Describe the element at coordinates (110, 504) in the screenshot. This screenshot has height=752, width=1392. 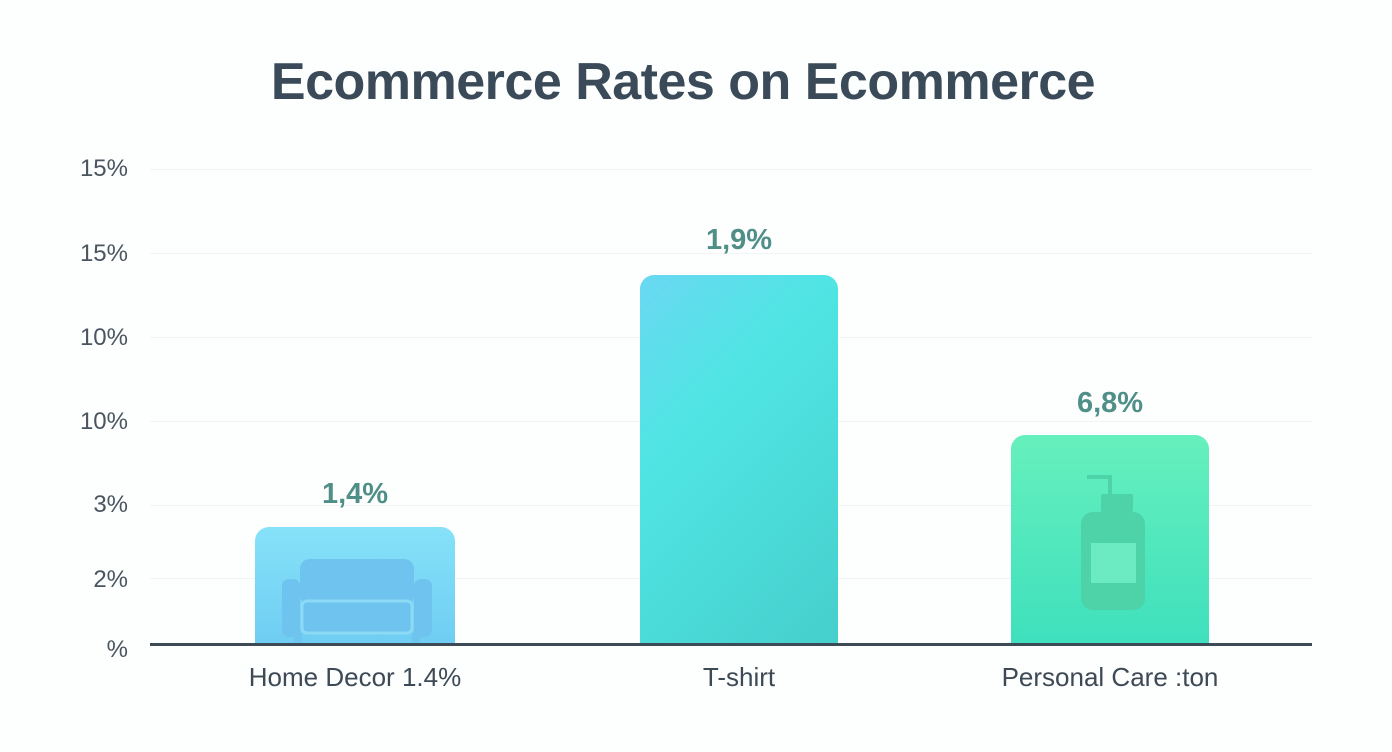
I see `y-tick: 3%` at that location.